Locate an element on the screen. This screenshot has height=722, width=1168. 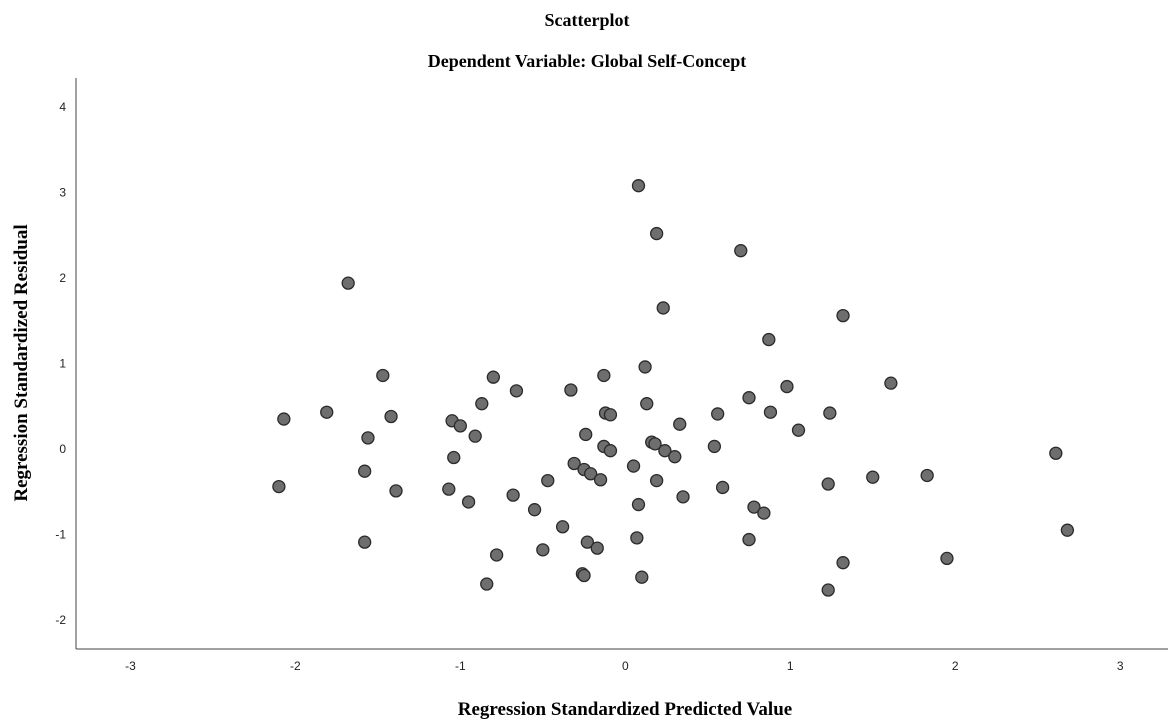
y-tick-label: 0 is located at coordinates (62, 449).